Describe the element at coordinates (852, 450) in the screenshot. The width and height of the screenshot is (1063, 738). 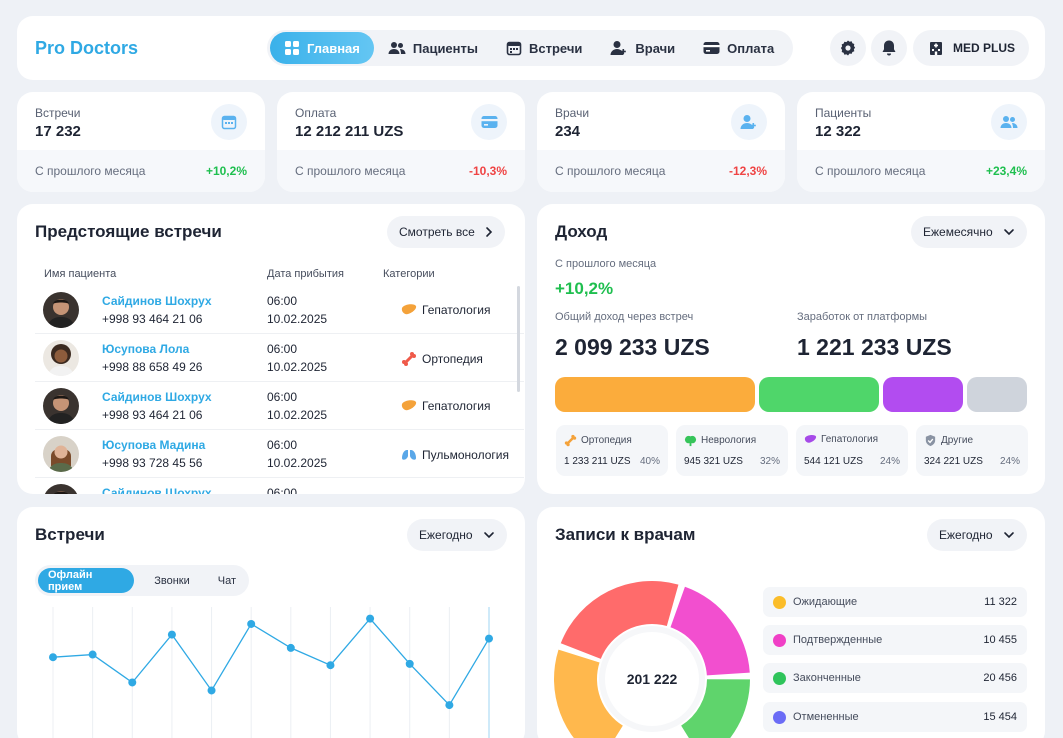
I see `category-tile: Гепатология 544 121 UZS 24%` at that location.